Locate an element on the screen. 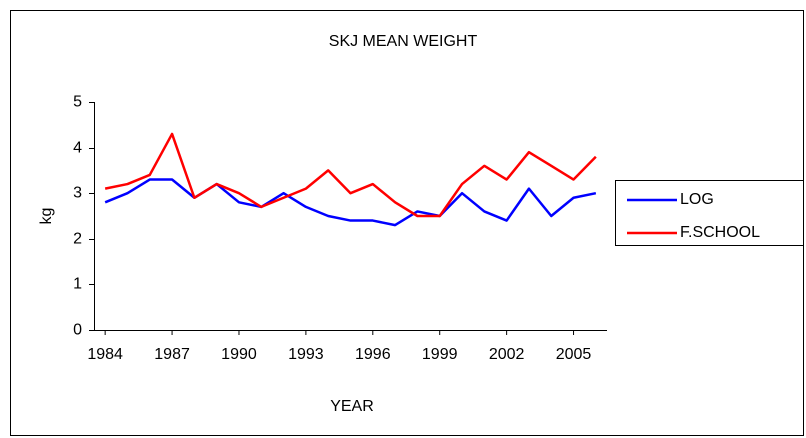 The height and width of the screenshot is (438, 806). legend-label: F.SCHOOL is located at coordinates (720, 232).